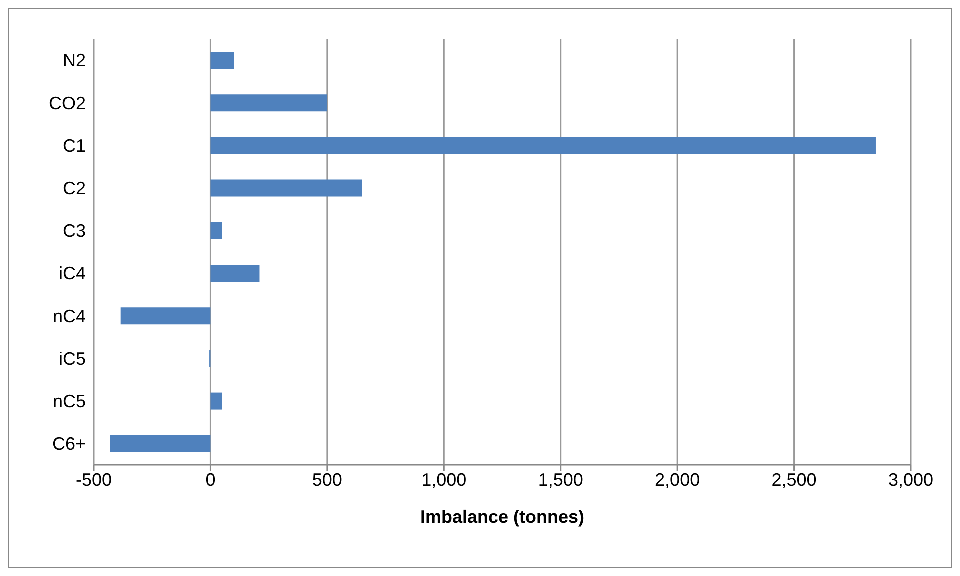 This screenshot has width=960, height=576. Describe the element at coordinates (677, 480) in the screenshot. I see `x-tick-label: 2,000` at that location.